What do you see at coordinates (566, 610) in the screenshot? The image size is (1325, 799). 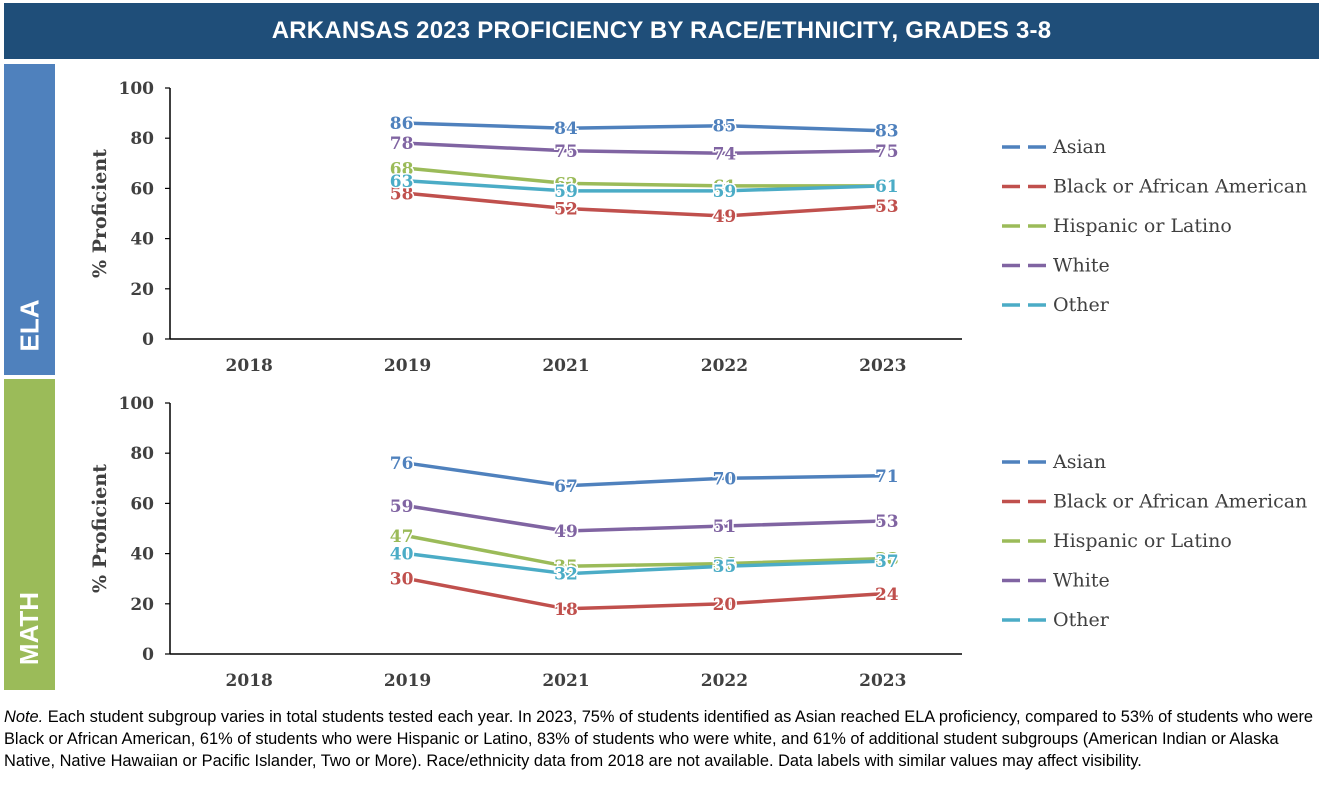 I see `math-data-label-black-or-african-american: 18` at bounding box center [566, 610].